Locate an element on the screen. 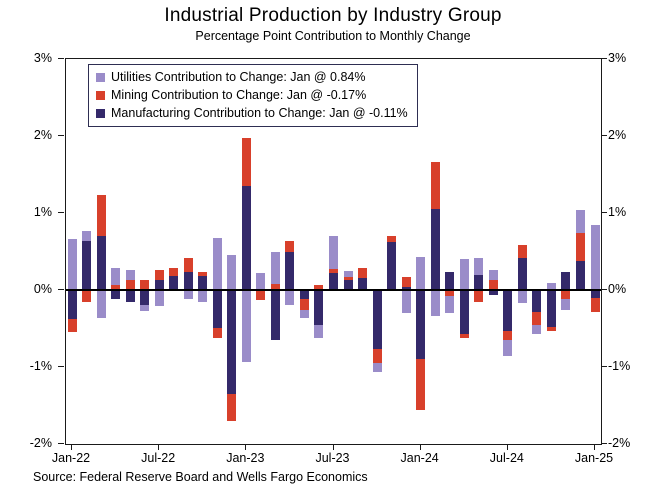  utilities-swatch-icon is located at coordinates (100, 77).